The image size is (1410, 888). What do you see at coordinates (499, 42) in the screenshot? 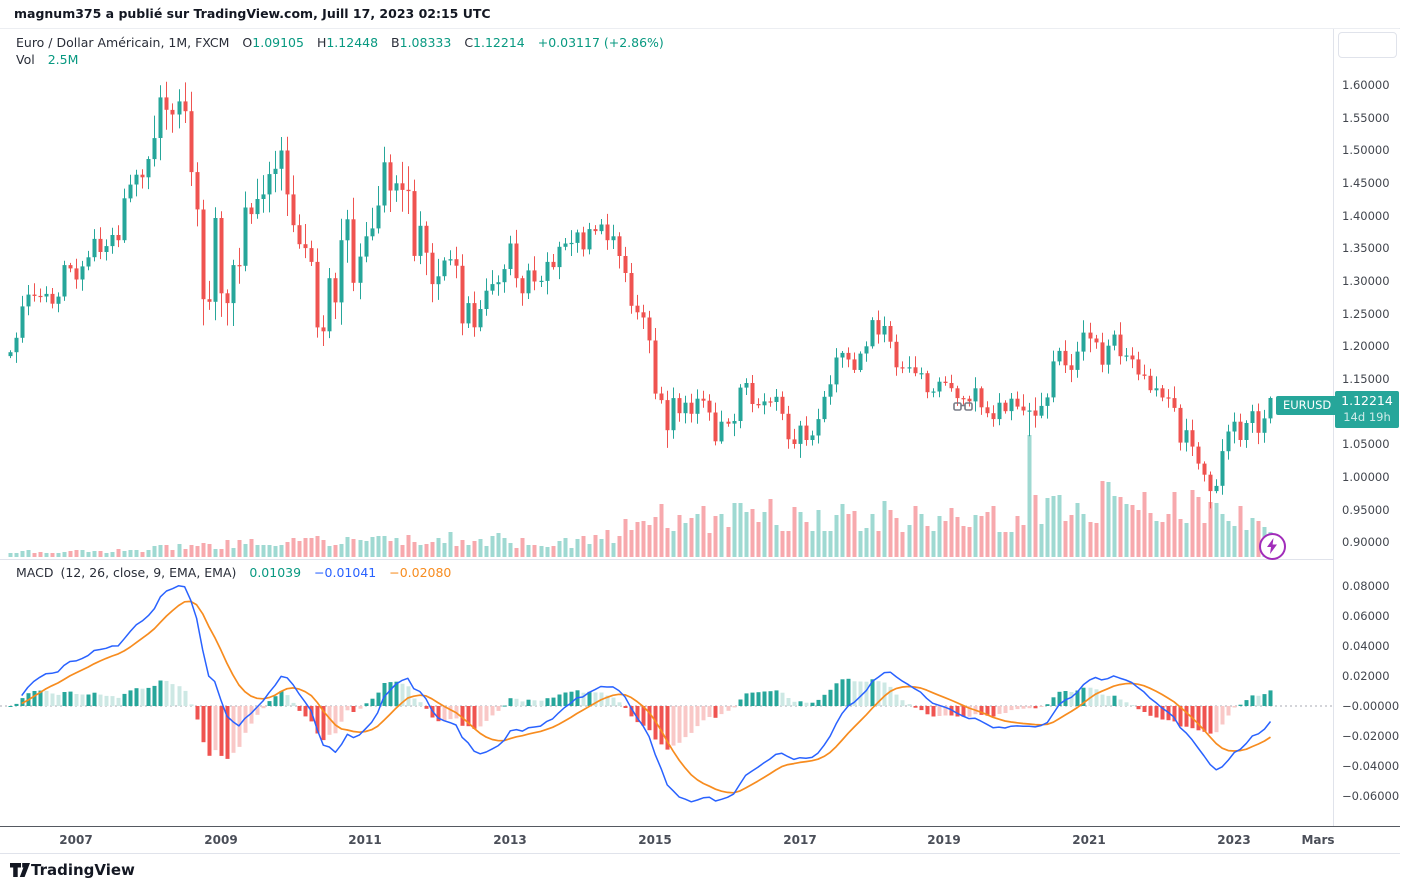
I see `close-value: 1.12214` at bounding box center [499, 42].